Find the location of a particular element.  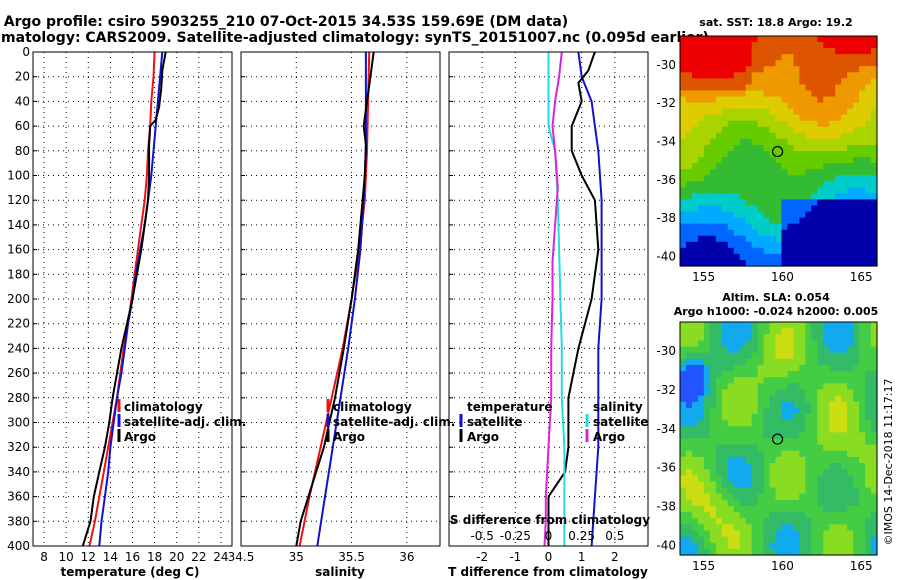

legend-label-argo: Argo is located at coordinates (140, 437).